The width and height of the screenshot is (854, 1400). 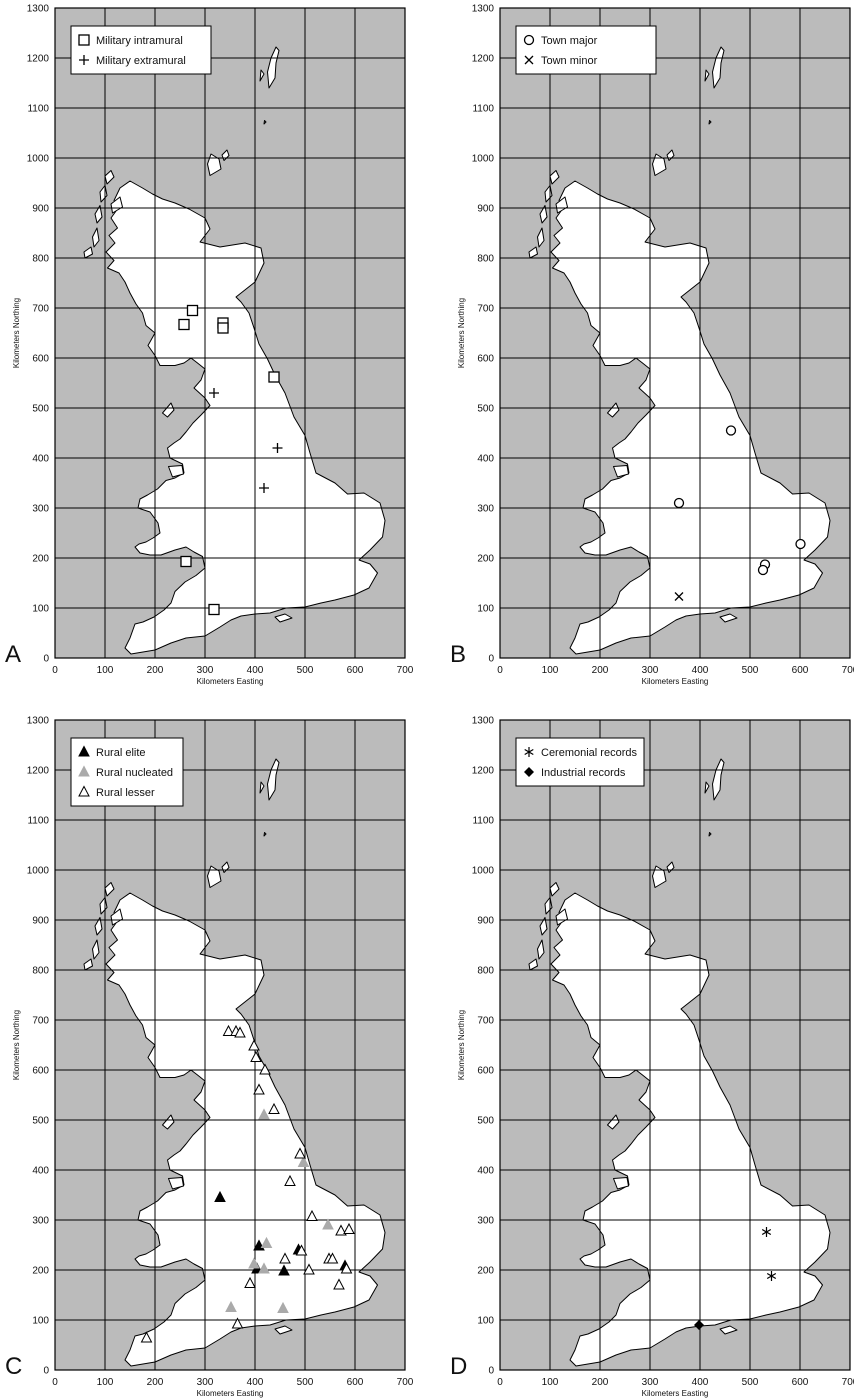 What do you see at coordinates (485, 1021) in the screenshot?
I see `y-tick-label: 700` at bounding box center [485, 1021].